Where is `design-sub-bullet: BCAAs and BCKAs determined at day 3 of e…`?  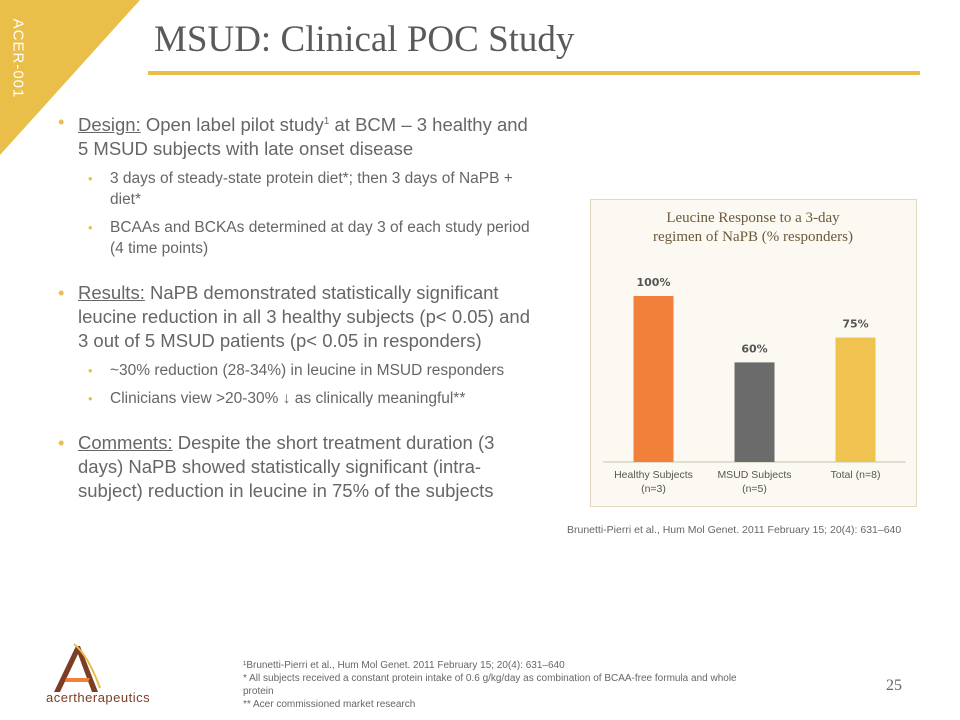 design-sub-bullet: BCAAs and BCKAs determined at day 3 of e… is located at coordinates (313, 238).